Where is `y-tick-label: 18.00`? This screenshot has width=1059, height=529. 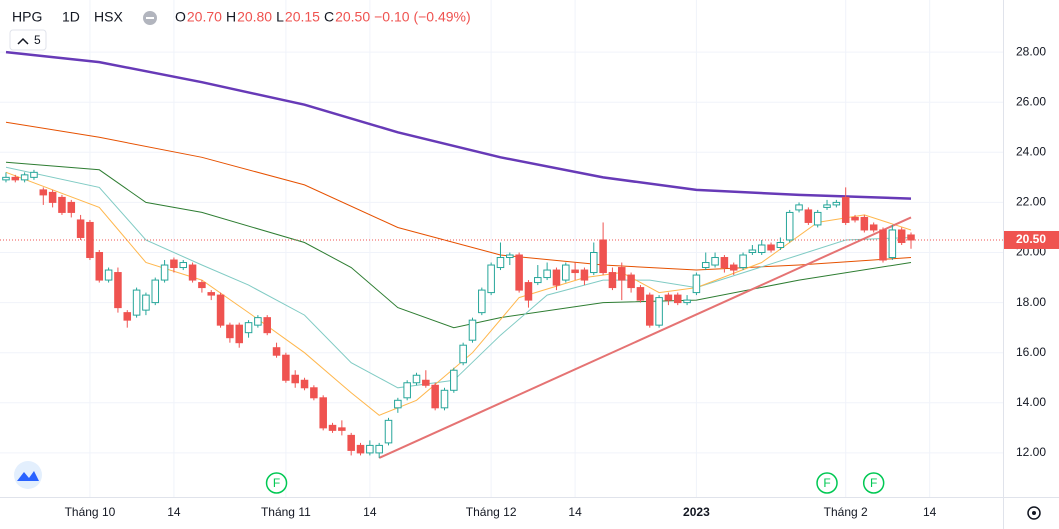 y-tick-label: 18.00 is located at coordinates (1031, 302).